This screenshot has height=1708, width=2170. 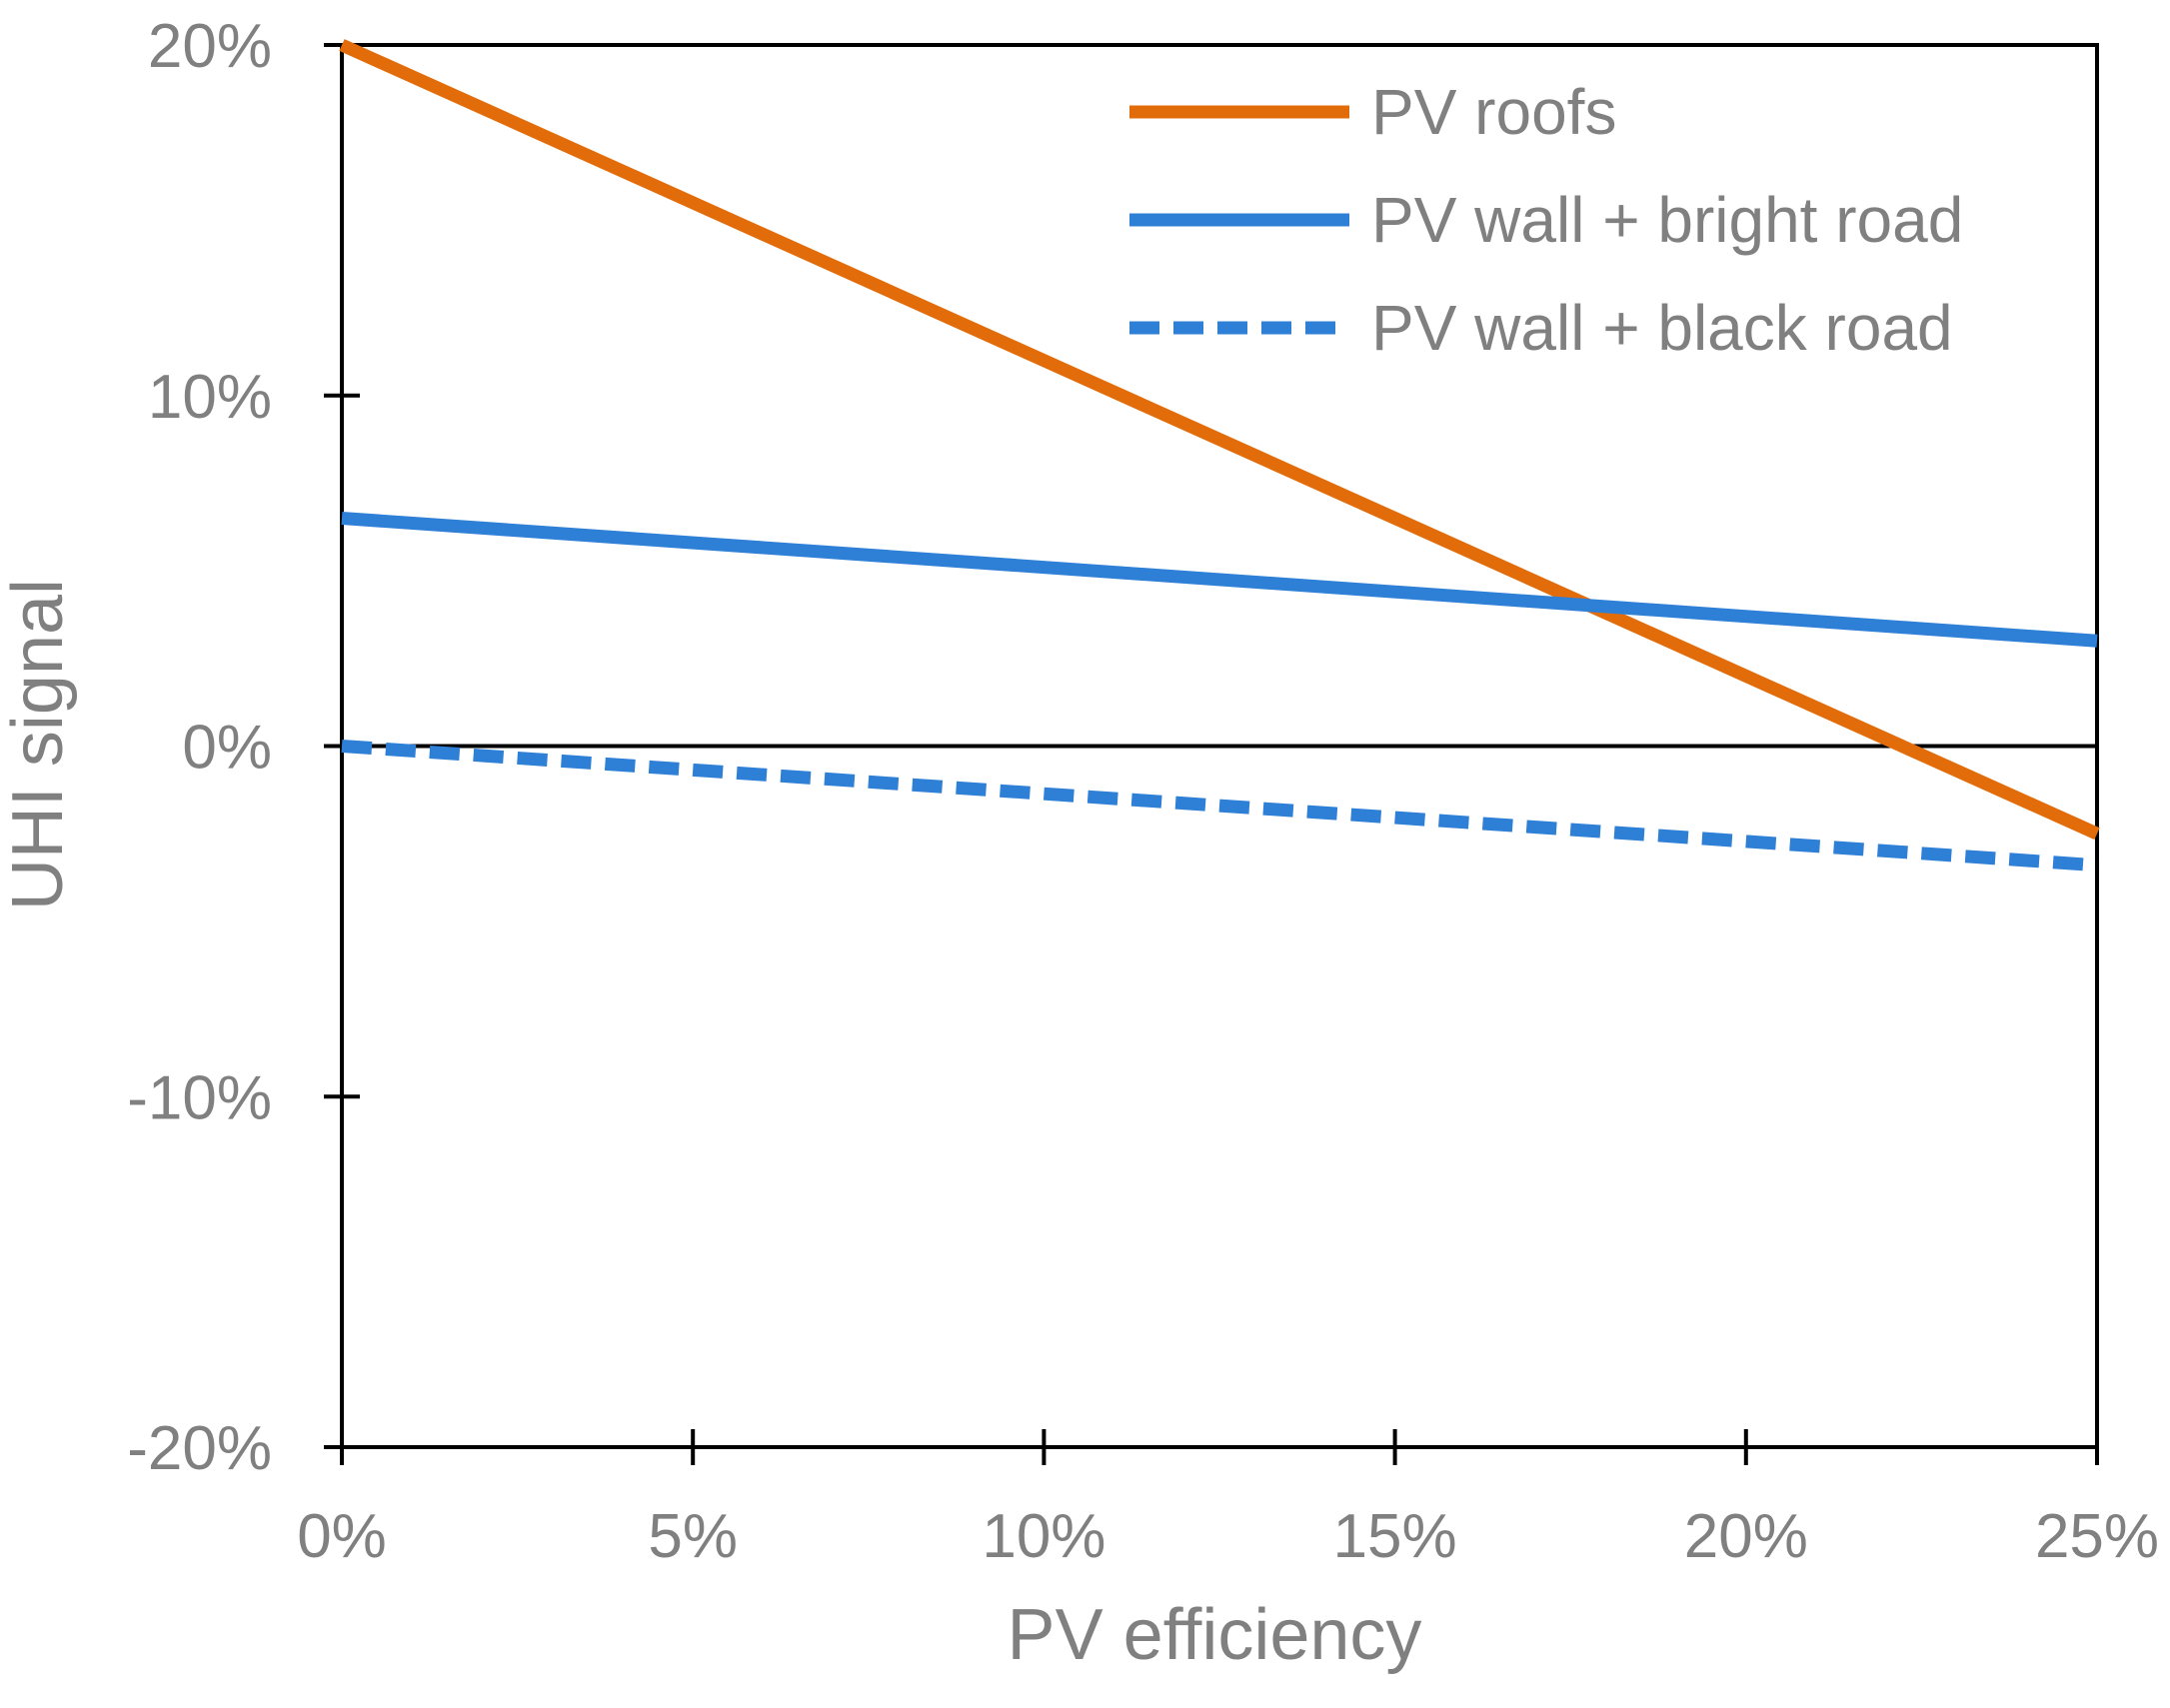 What do you see at coordinates (210, 397) in the screenshot?
I see `y-tick-label: 10%` at bounding box center [210, 397].